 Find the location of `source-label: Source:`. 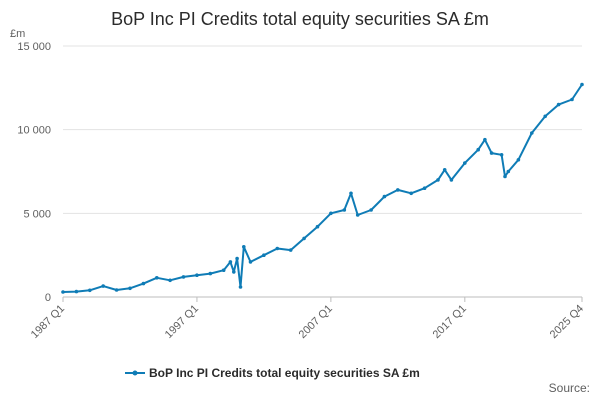

source-label: Source: is located at coordinates (569, 388).